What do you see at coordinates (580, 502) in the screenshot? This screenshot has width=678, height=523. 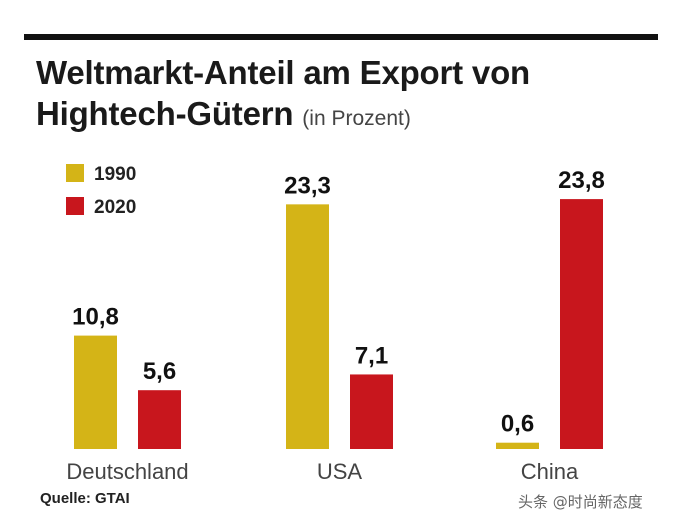 I see `watermark: 头条 @时尚新态度` at bounding box center [580, 502].